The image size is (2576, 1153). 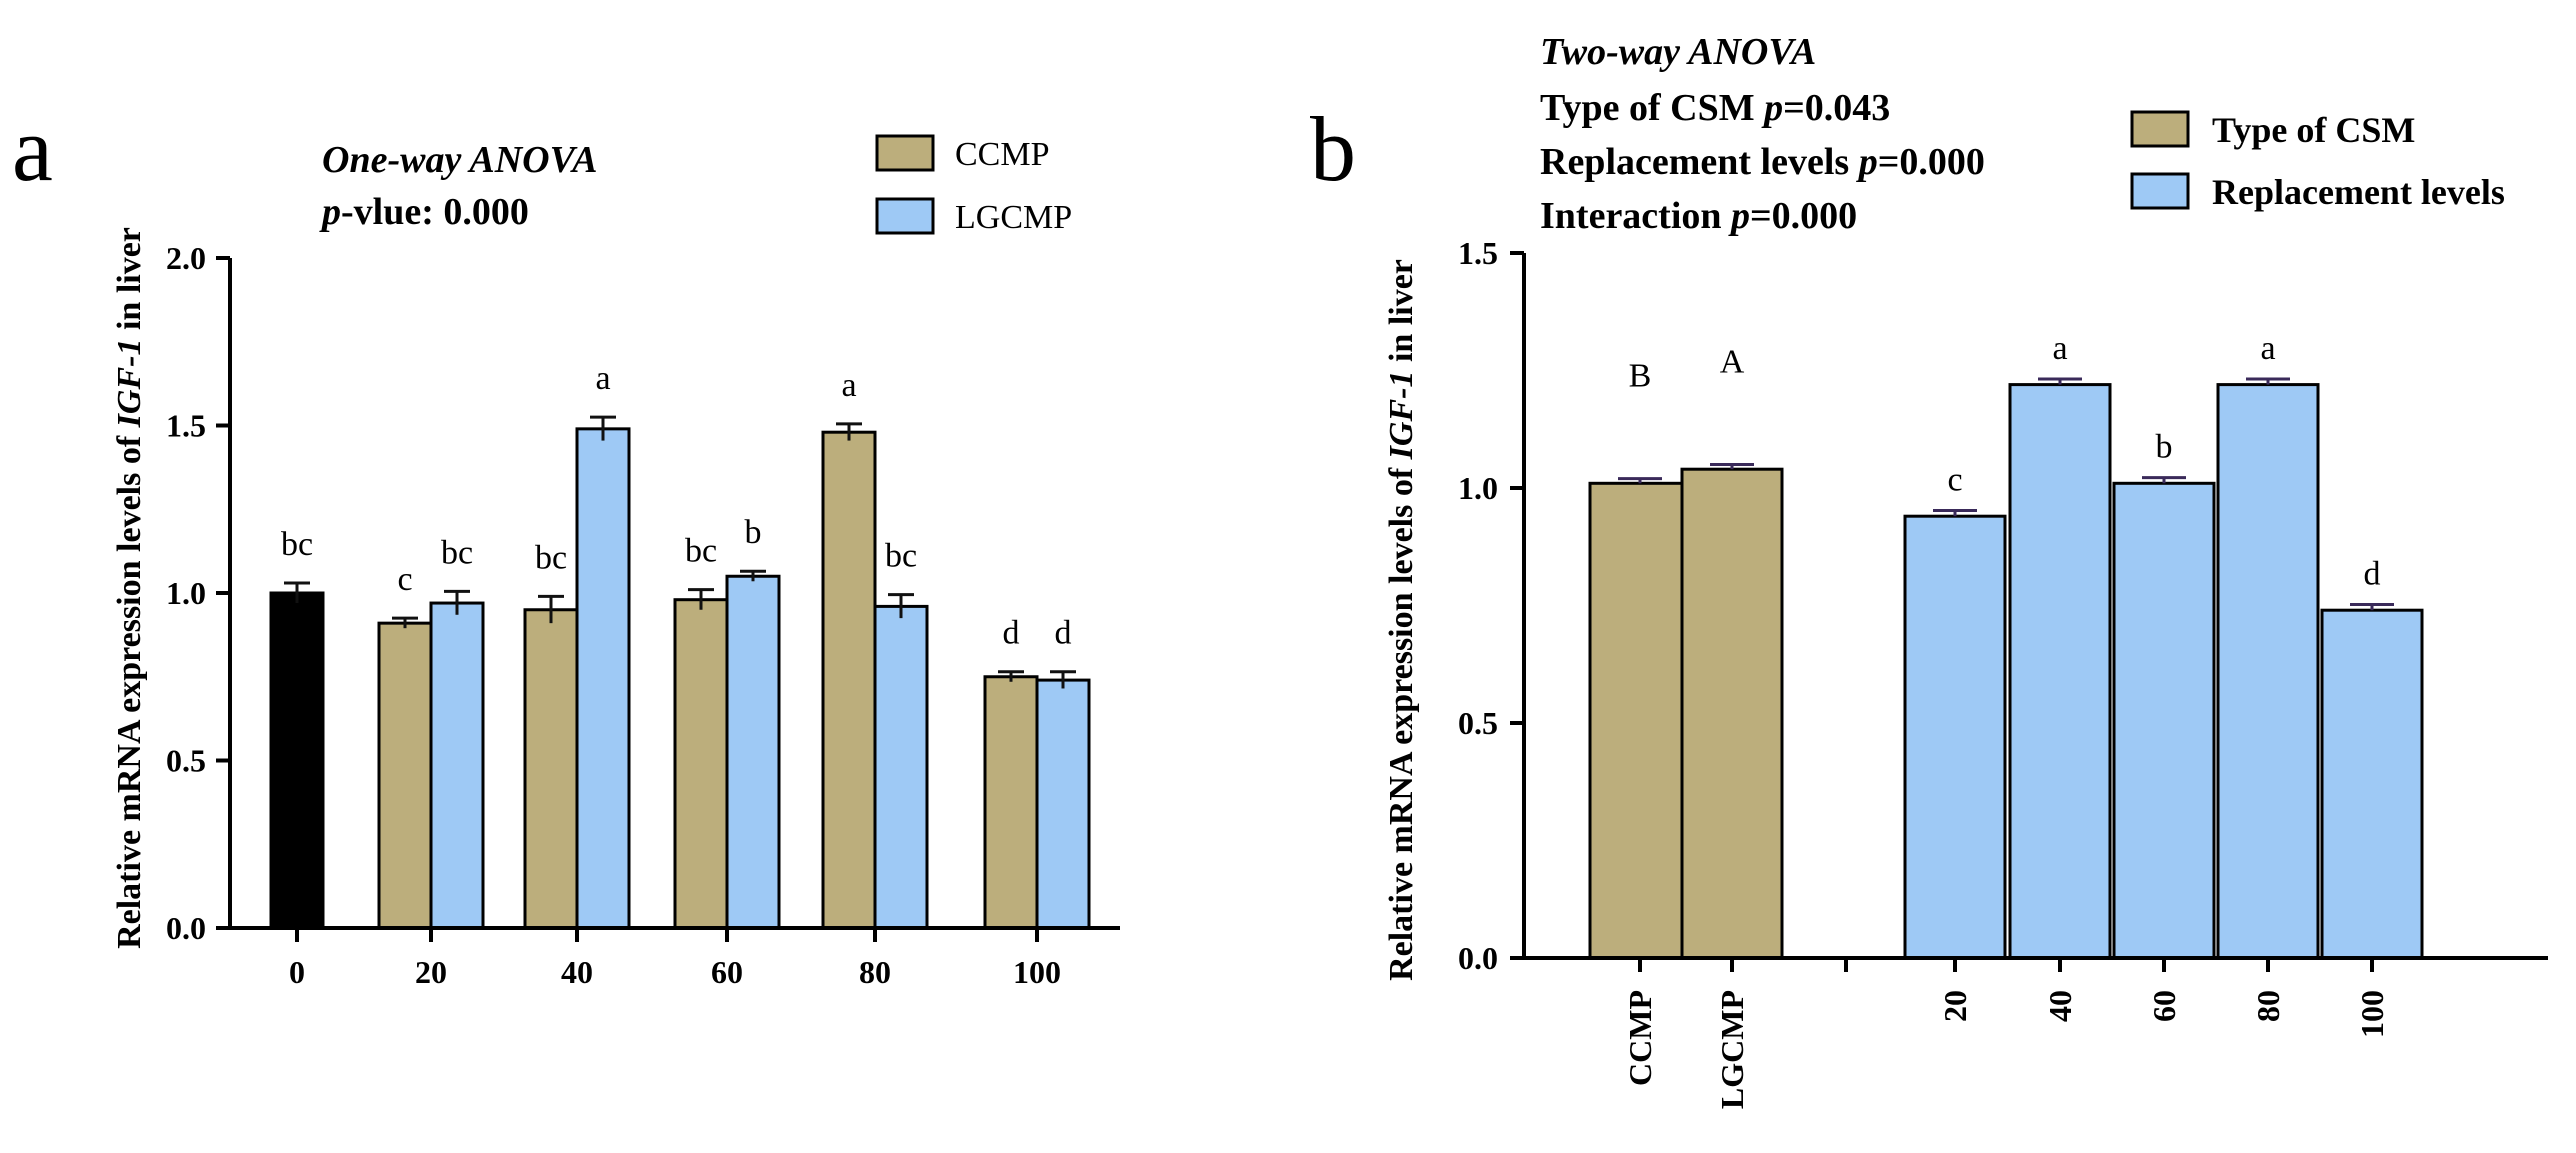 What do you see at coordinates (2358, 192) in the screenshot?
I see `legend-label-replacement-levels: Replacement levels` at bounding box center [2358, 192].